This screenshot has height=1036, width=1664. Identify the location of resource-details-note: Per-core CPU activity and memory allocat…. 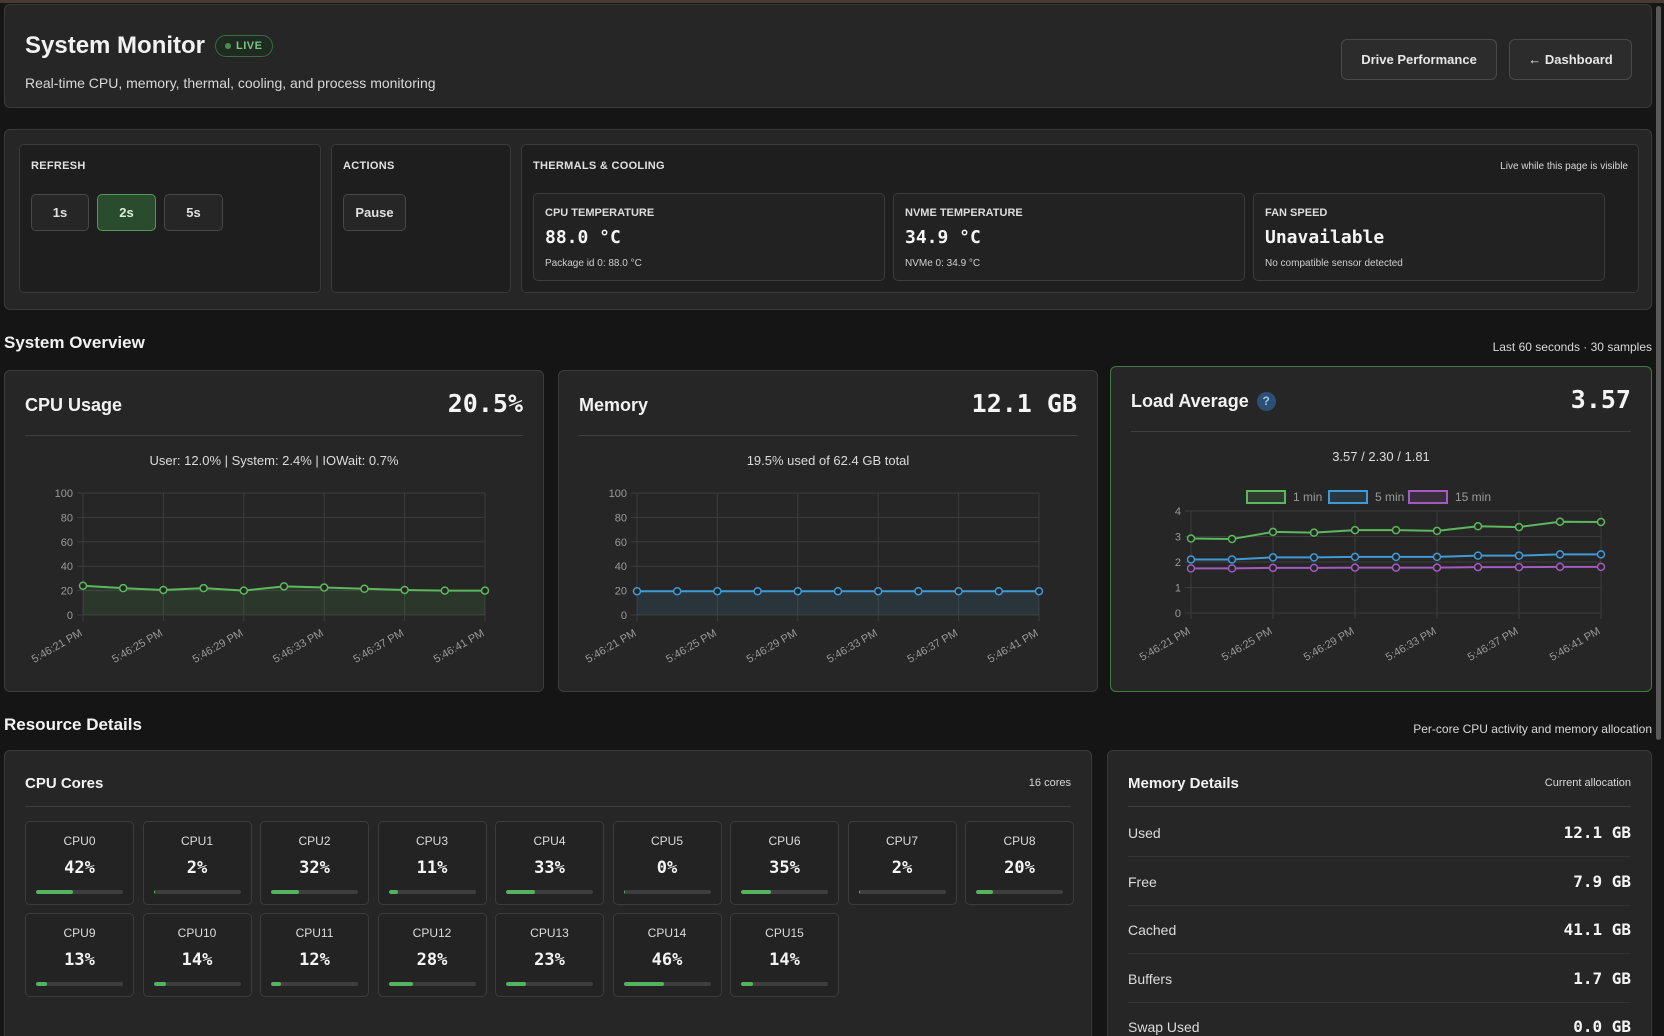
(1532, 729).